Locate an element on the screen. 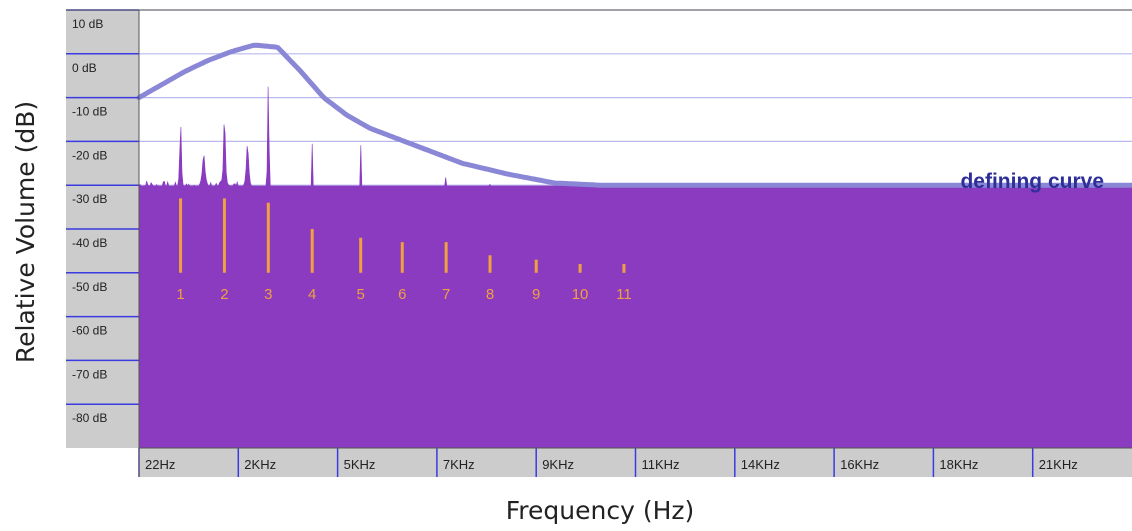 The image size is (1132, 531). x-axis-title: Frequency (Hz) is located at coordinates (600, 510).